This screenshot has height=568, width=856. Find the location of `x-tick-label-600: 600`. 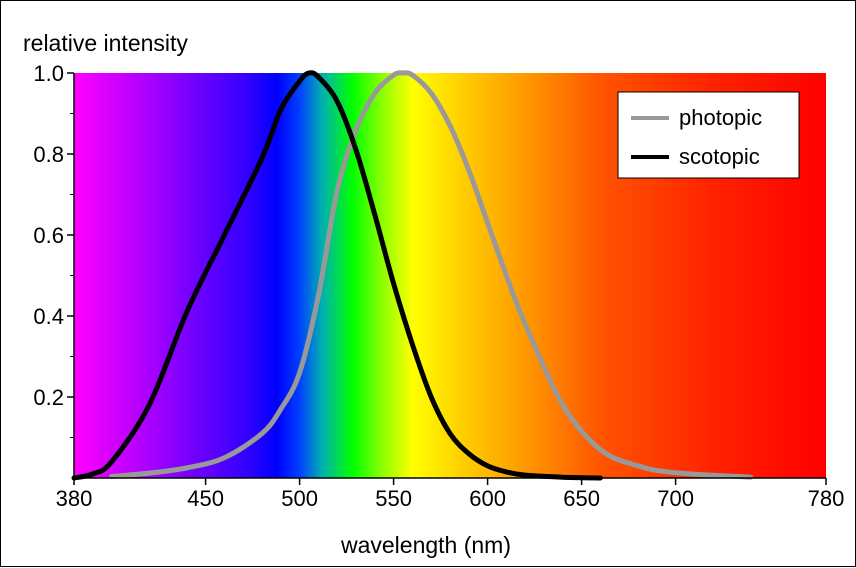

x-tick-label-600: 600 is located at coordinates (487, 498).